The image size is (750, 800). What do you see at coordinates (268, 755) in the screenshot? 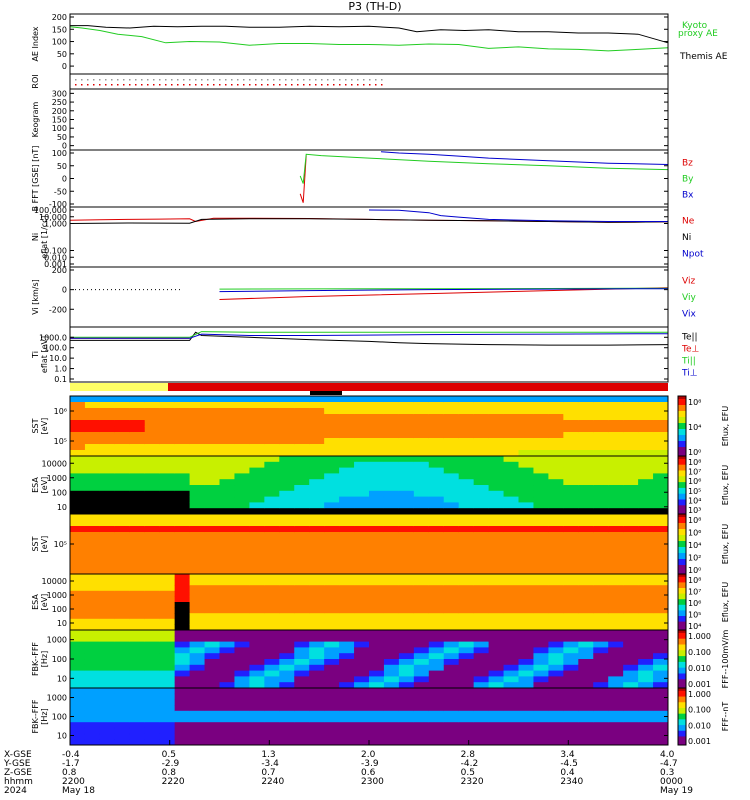
I see `x-tick-value: 1.3` at bounding box center [268, 755].